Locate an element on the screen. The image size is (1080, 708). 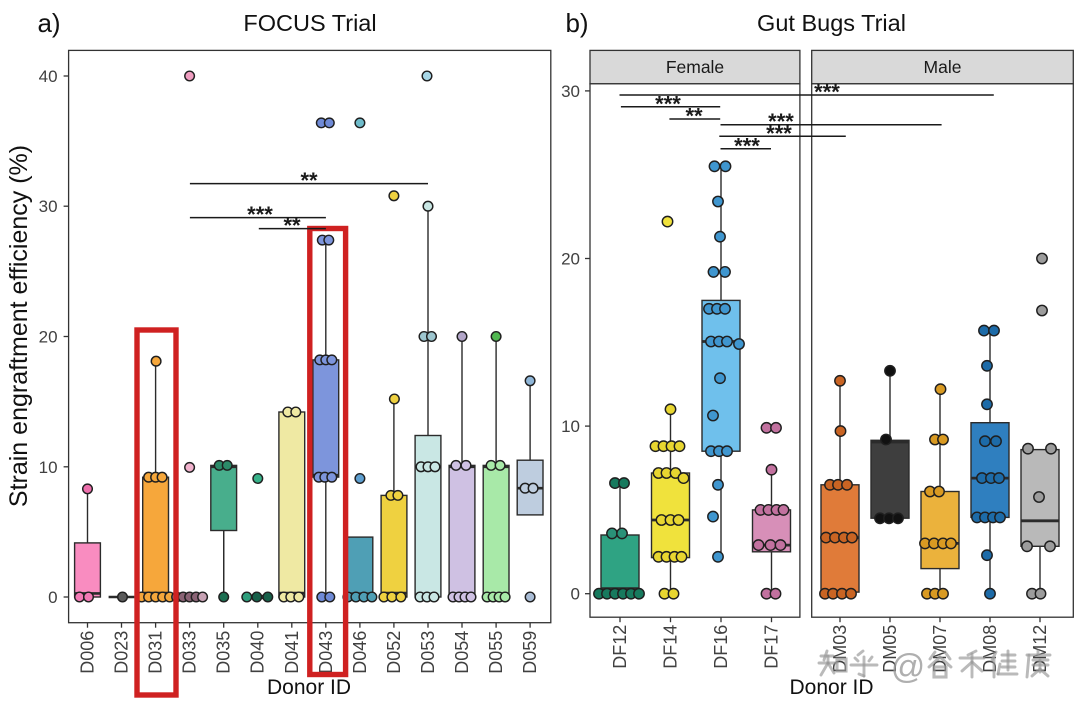
svg-text: D055 is located at coordinates (496, 652).